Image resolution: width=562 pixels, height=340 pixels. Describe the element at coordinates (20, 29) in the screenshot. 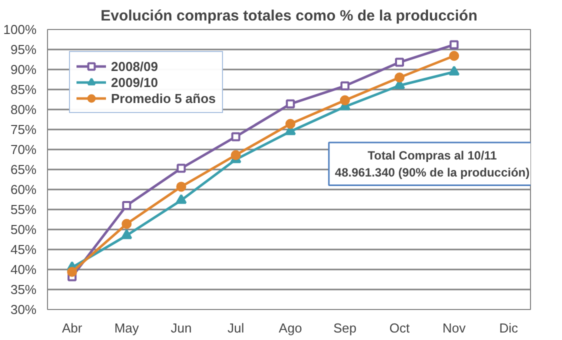

I see `y-tick-label: 100%` at that location.